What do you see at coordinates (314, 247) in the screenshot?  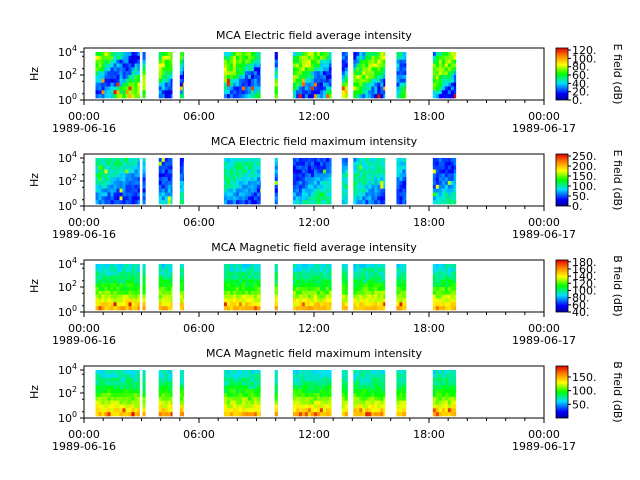 I see `panel-title: MCA Magnetic field average intensity` at bounding box center [314, 247].